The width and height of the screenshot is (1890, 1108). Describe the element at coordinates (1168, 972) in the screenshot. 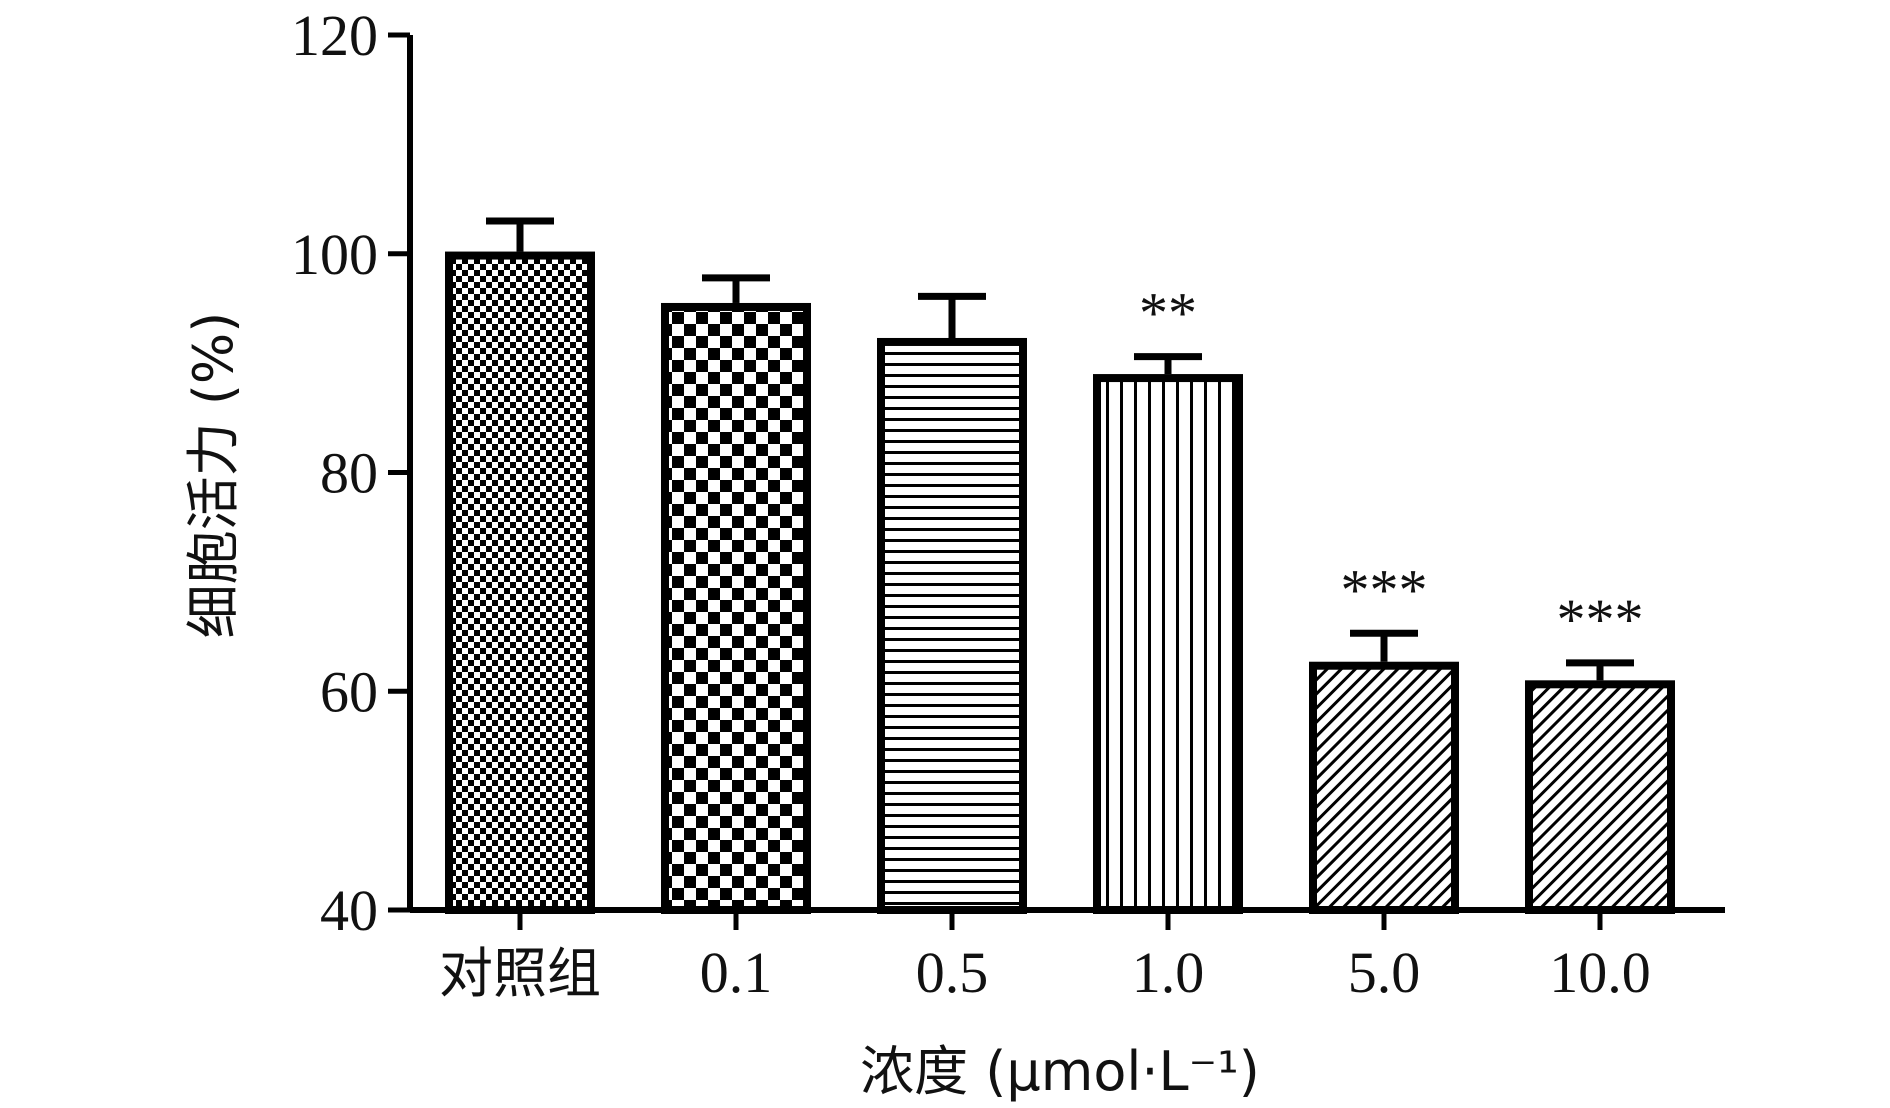

I see `x-tick-label: 1.0` at that location.